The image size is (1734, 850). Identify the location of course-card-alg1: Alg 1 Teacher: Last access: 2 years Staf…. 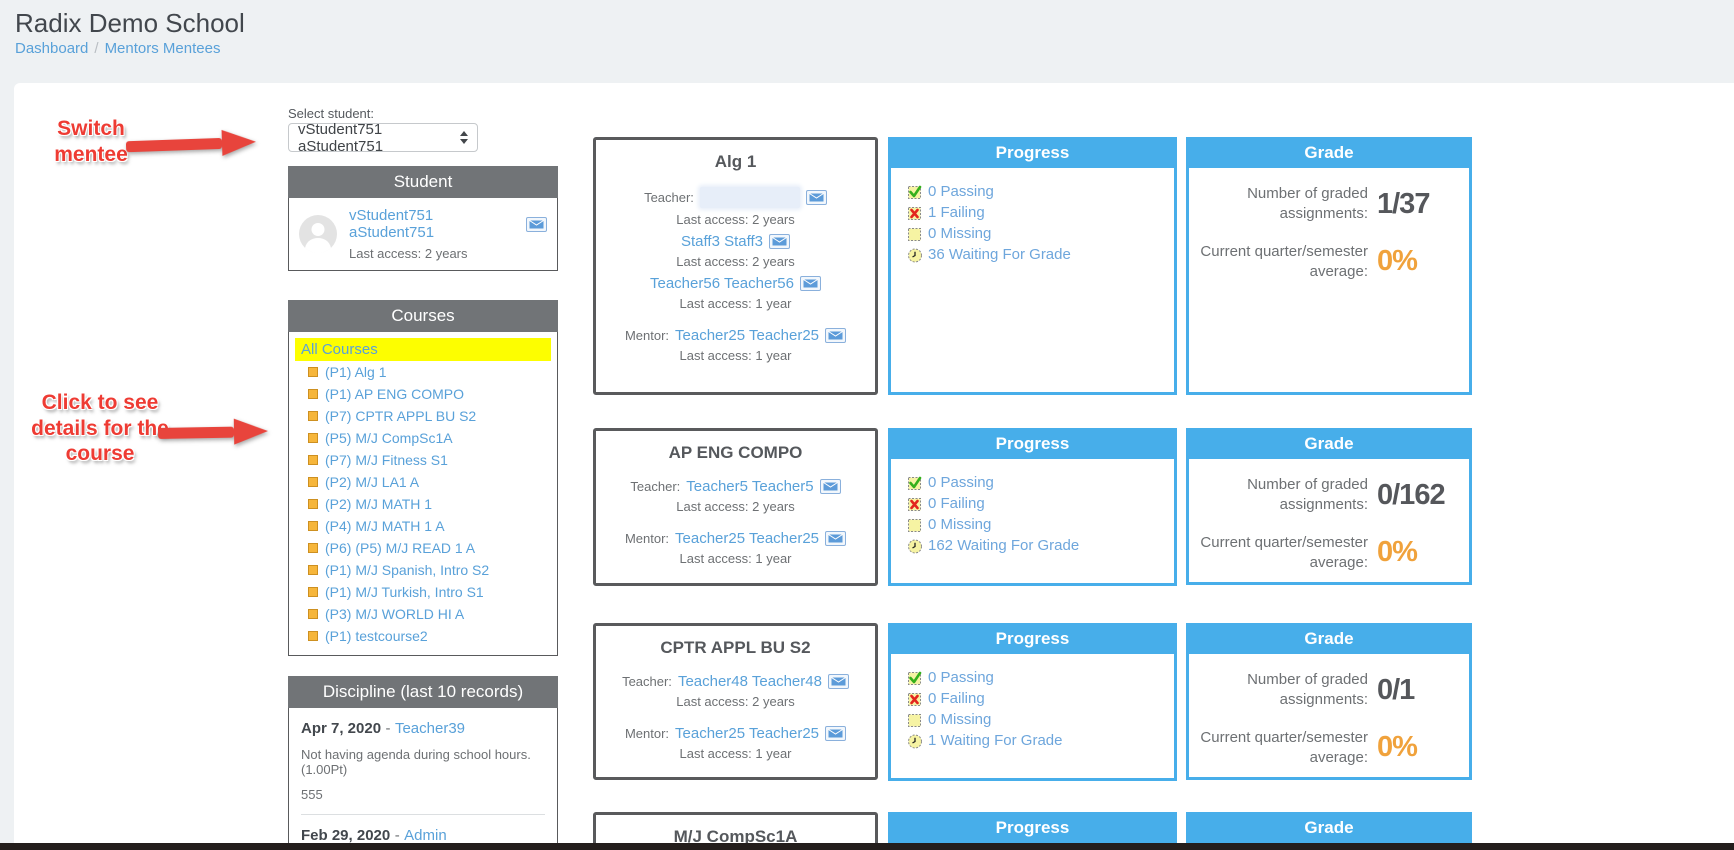
(735, 266).